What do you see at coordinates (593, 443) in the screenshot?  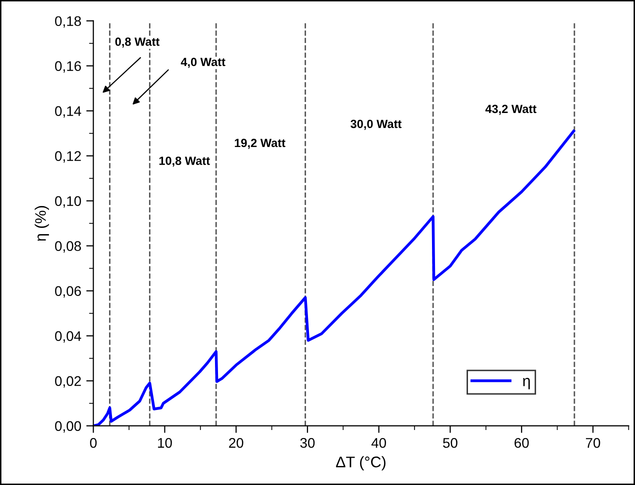 I see `x-tick-label: 70` at bounding box center [593, 443].